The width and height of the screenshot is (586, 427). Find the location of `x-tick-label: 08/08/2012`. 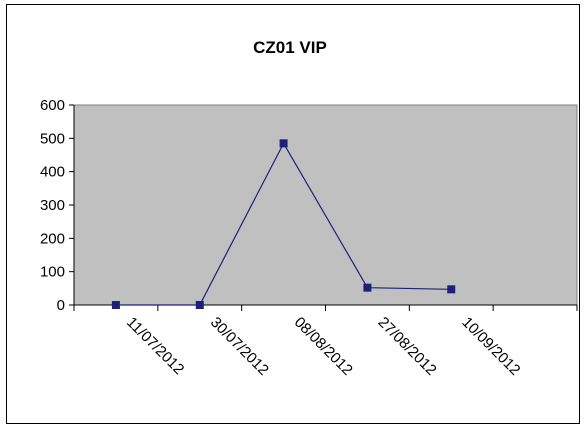

x-tick-label: 08/08/2012 is located at coordinates (323, 346).